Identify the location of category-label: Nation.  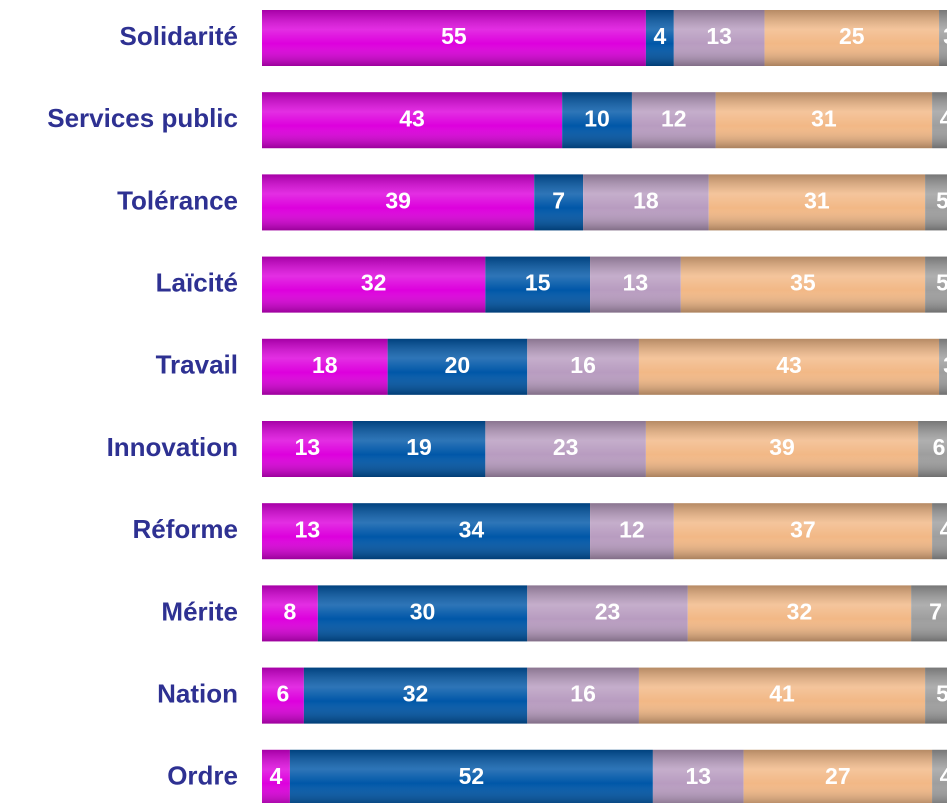
(197, 693).